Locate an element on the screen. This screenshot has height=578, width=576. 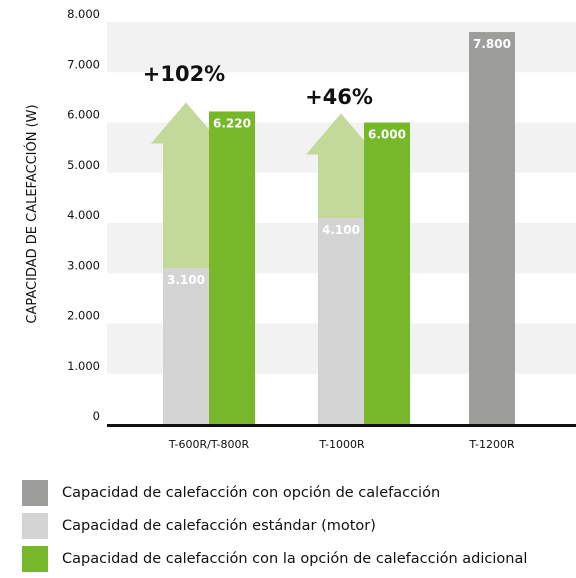
data-label: 7.800 is located at coordinates (492, 44).